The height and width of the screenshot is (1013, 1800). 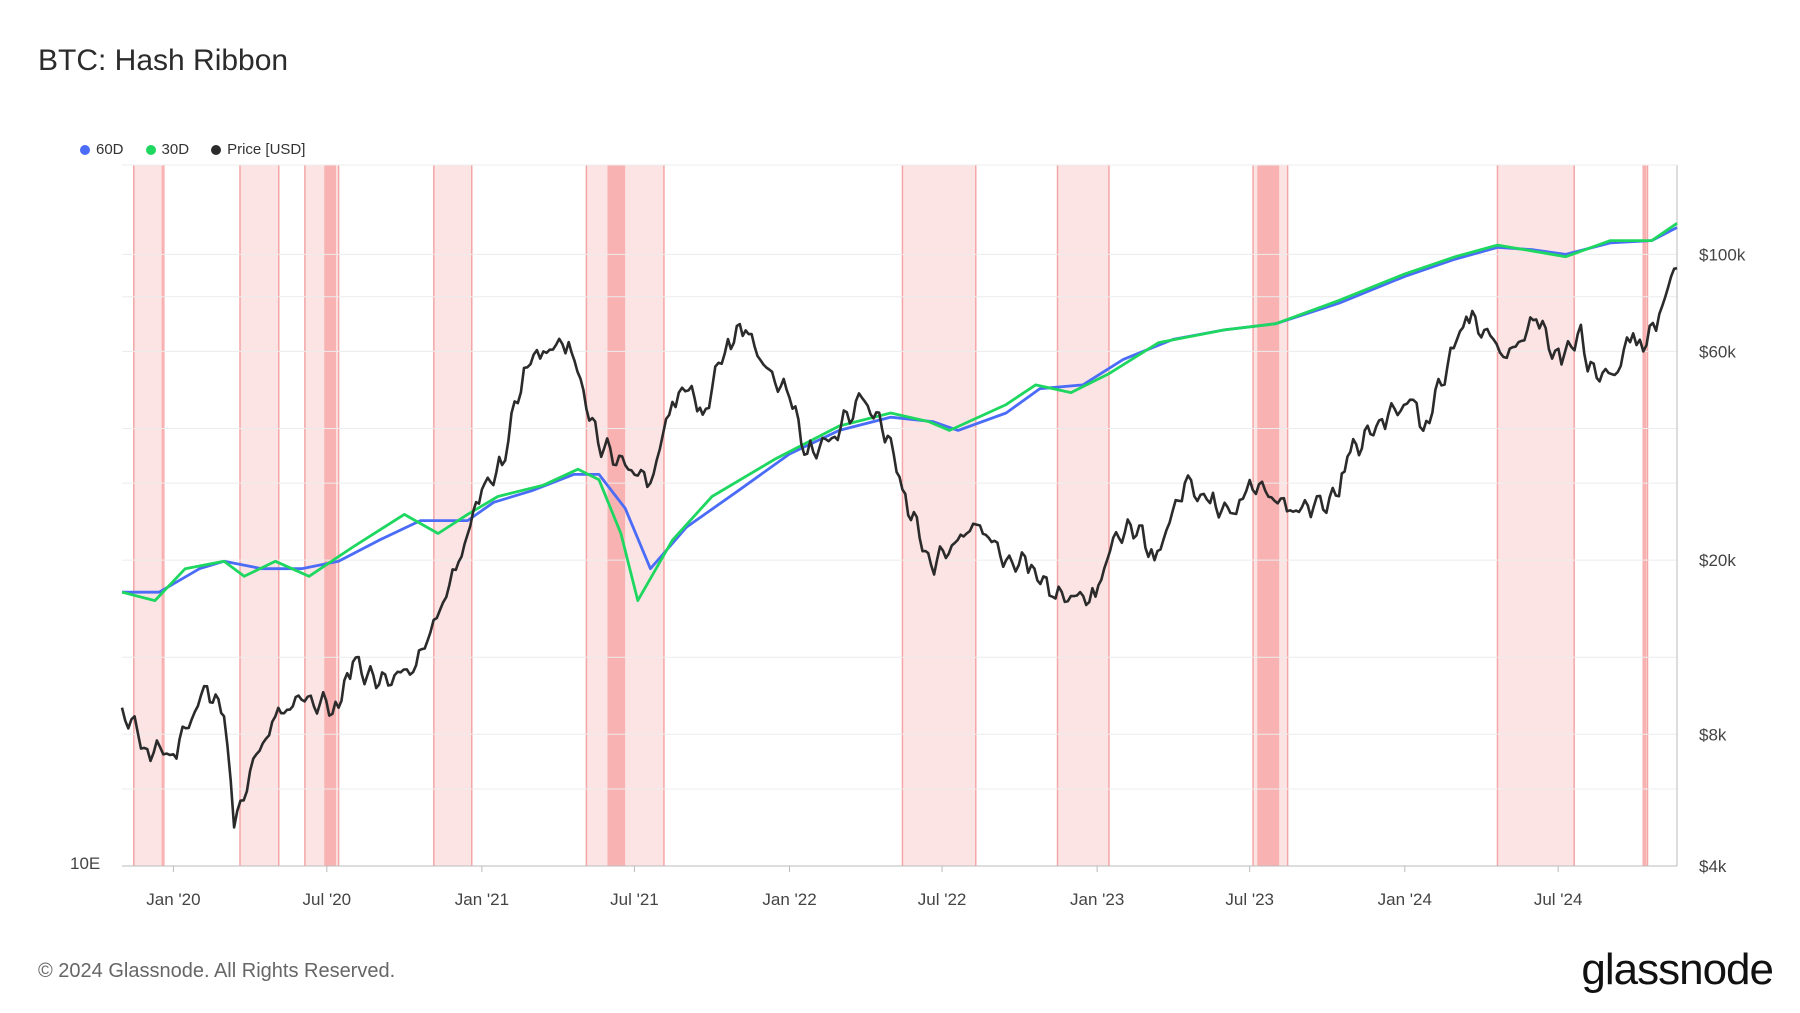 What do you see at coordinates (1097, 899) in the screenshot?
I see `x-tick-label: Jan '23` at bounding box center [1097, 899].